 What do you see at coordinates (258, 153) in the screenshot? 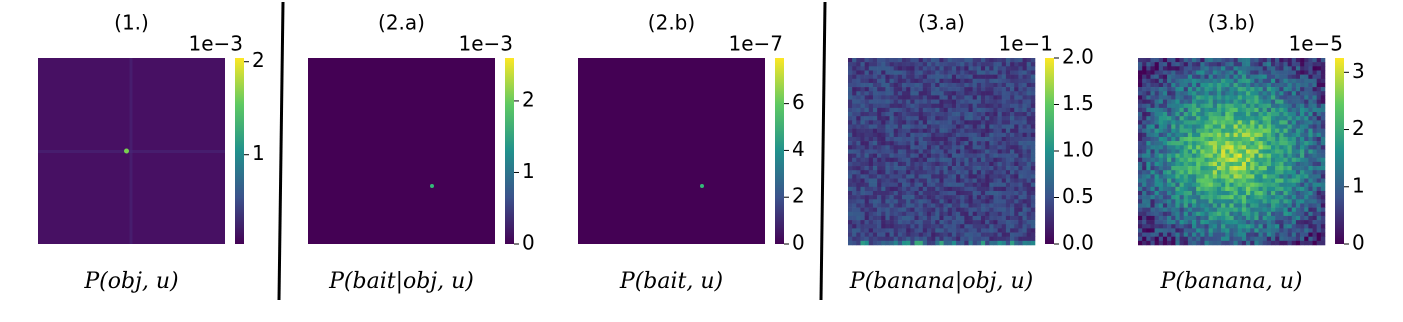
I see `colorbar-tick-label: 1` at bounding box center [258, 153].